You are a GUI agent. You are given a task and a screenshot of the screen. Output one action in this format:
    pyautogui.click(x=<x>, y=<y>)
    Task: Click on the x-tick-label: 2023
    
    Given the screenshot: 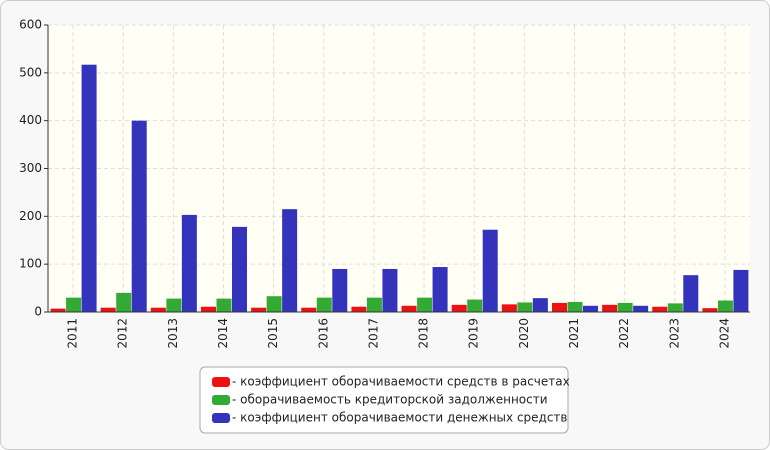 What is the action you would take?
    pyautogui.click(x=674, y=333)
    